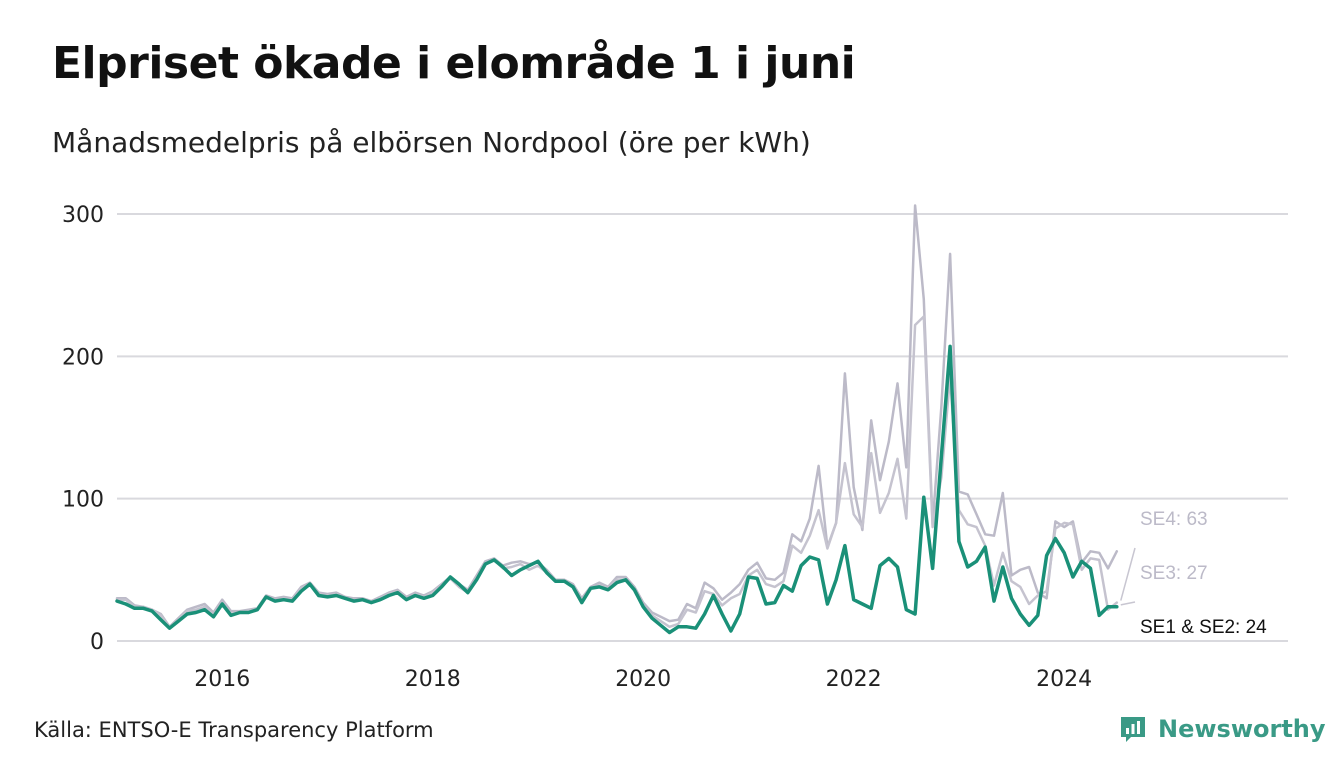  What do you see at coordinates (454, 63) in the screenshot?
I see `chart-title: Elpriset ökade i elområde 1 i juni` at bounding box center [454, 63].